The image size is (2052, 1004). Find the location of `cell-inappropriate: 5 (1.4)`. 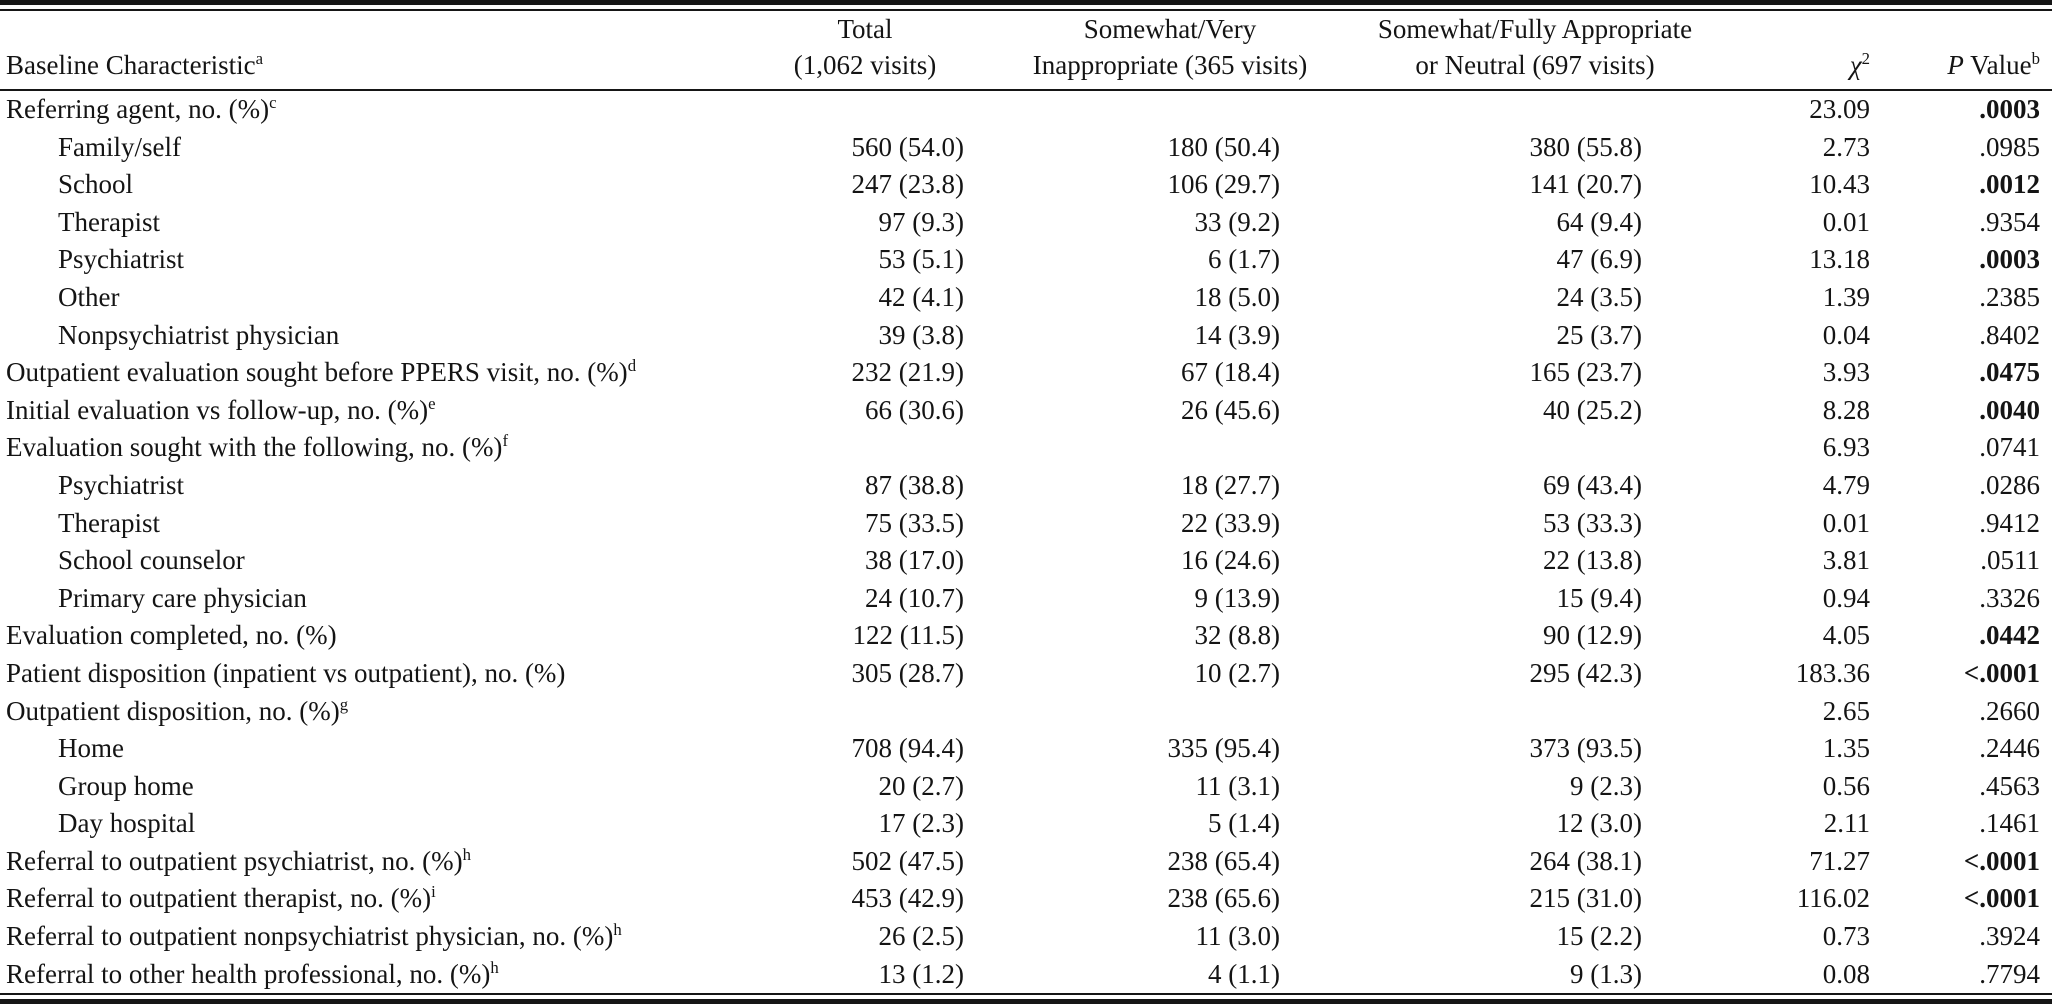

cell-inappropriate: 5 (1.4) is located at coordinates (1244, 823).